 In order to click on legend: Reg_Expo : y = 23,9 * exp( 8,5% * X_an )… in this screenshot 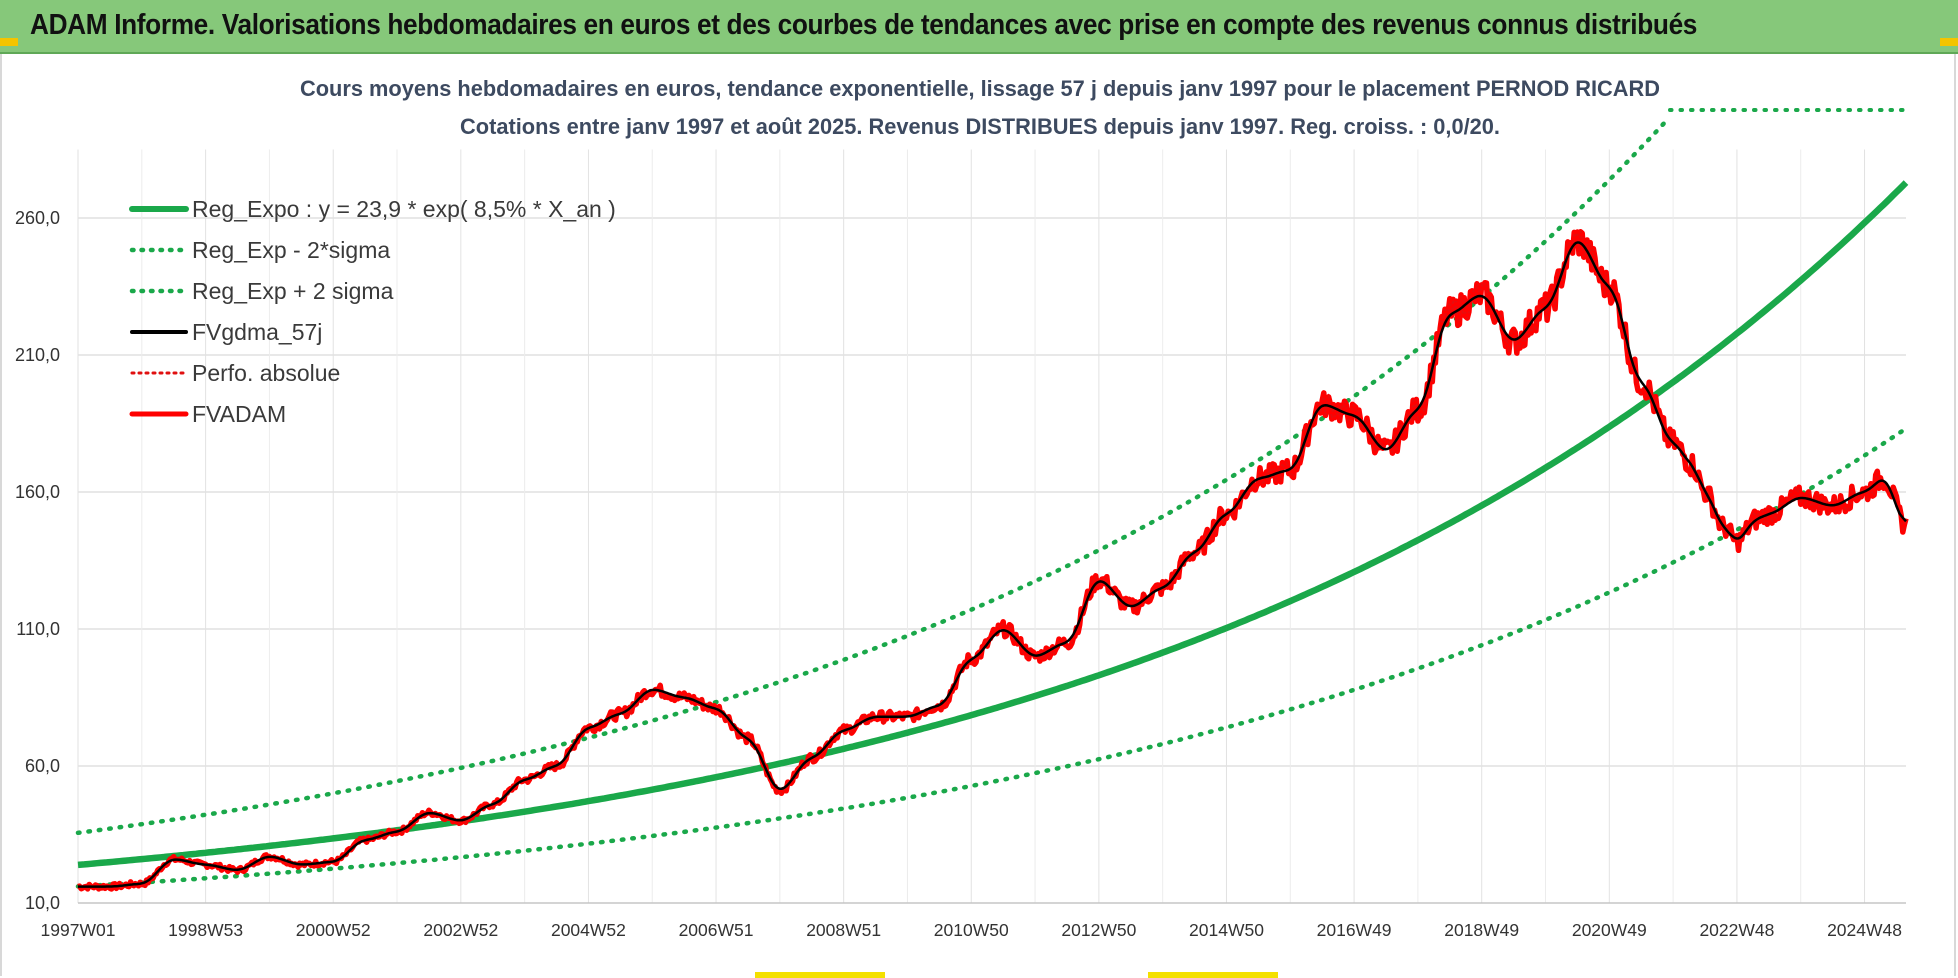, I will do `click(372, 311)`.